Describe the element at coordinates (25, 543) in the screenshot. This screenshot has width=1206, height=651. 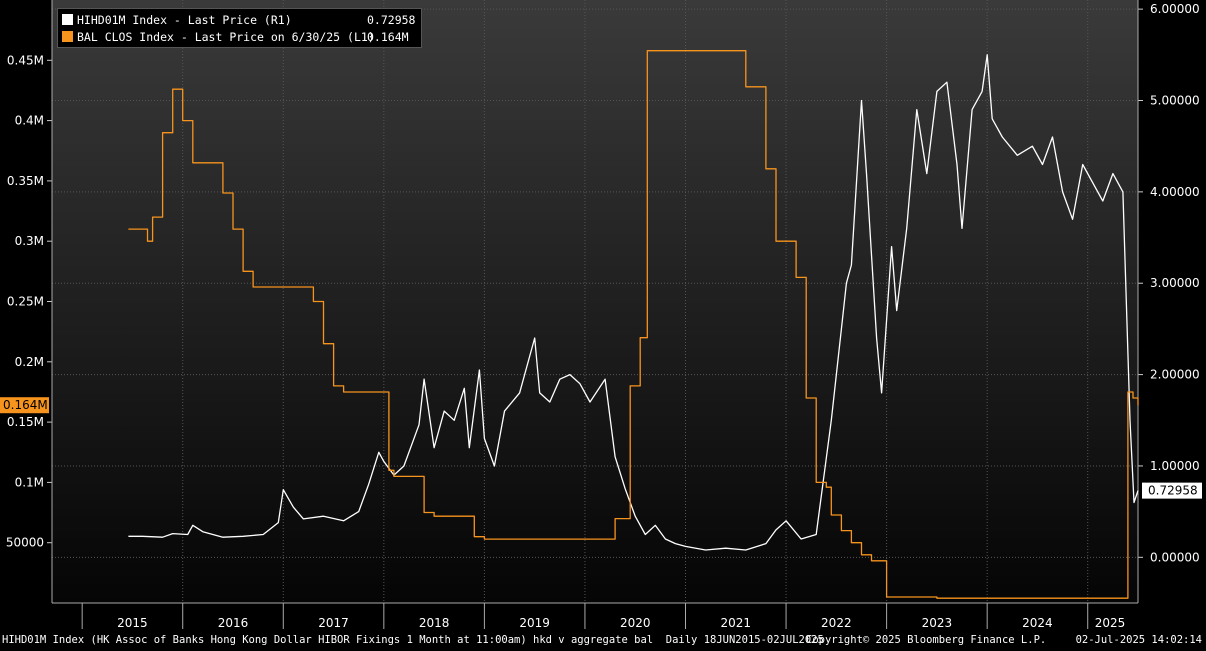
I see `left-axis-tick-label: 50000` at that location.